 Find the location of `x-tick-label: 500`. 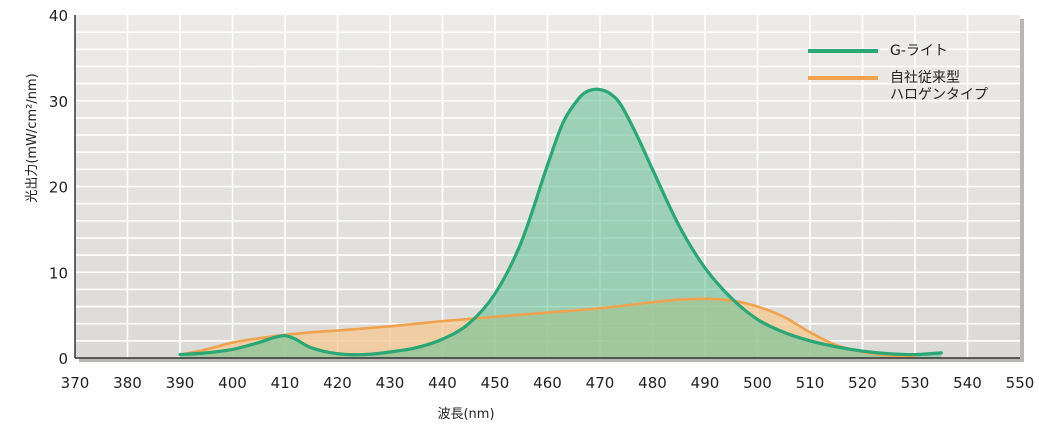

x-tick-label: 500 is located at coordinates (757, 383).